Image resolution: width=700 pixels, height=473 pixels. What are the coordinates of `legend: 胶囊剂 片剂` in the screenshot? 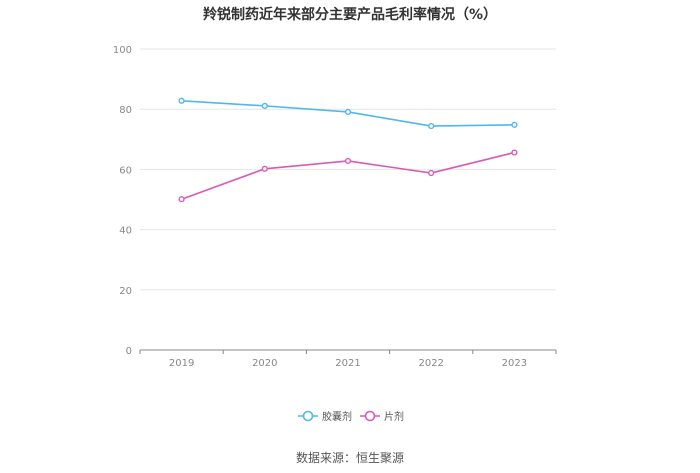 It's located at (351, 416).